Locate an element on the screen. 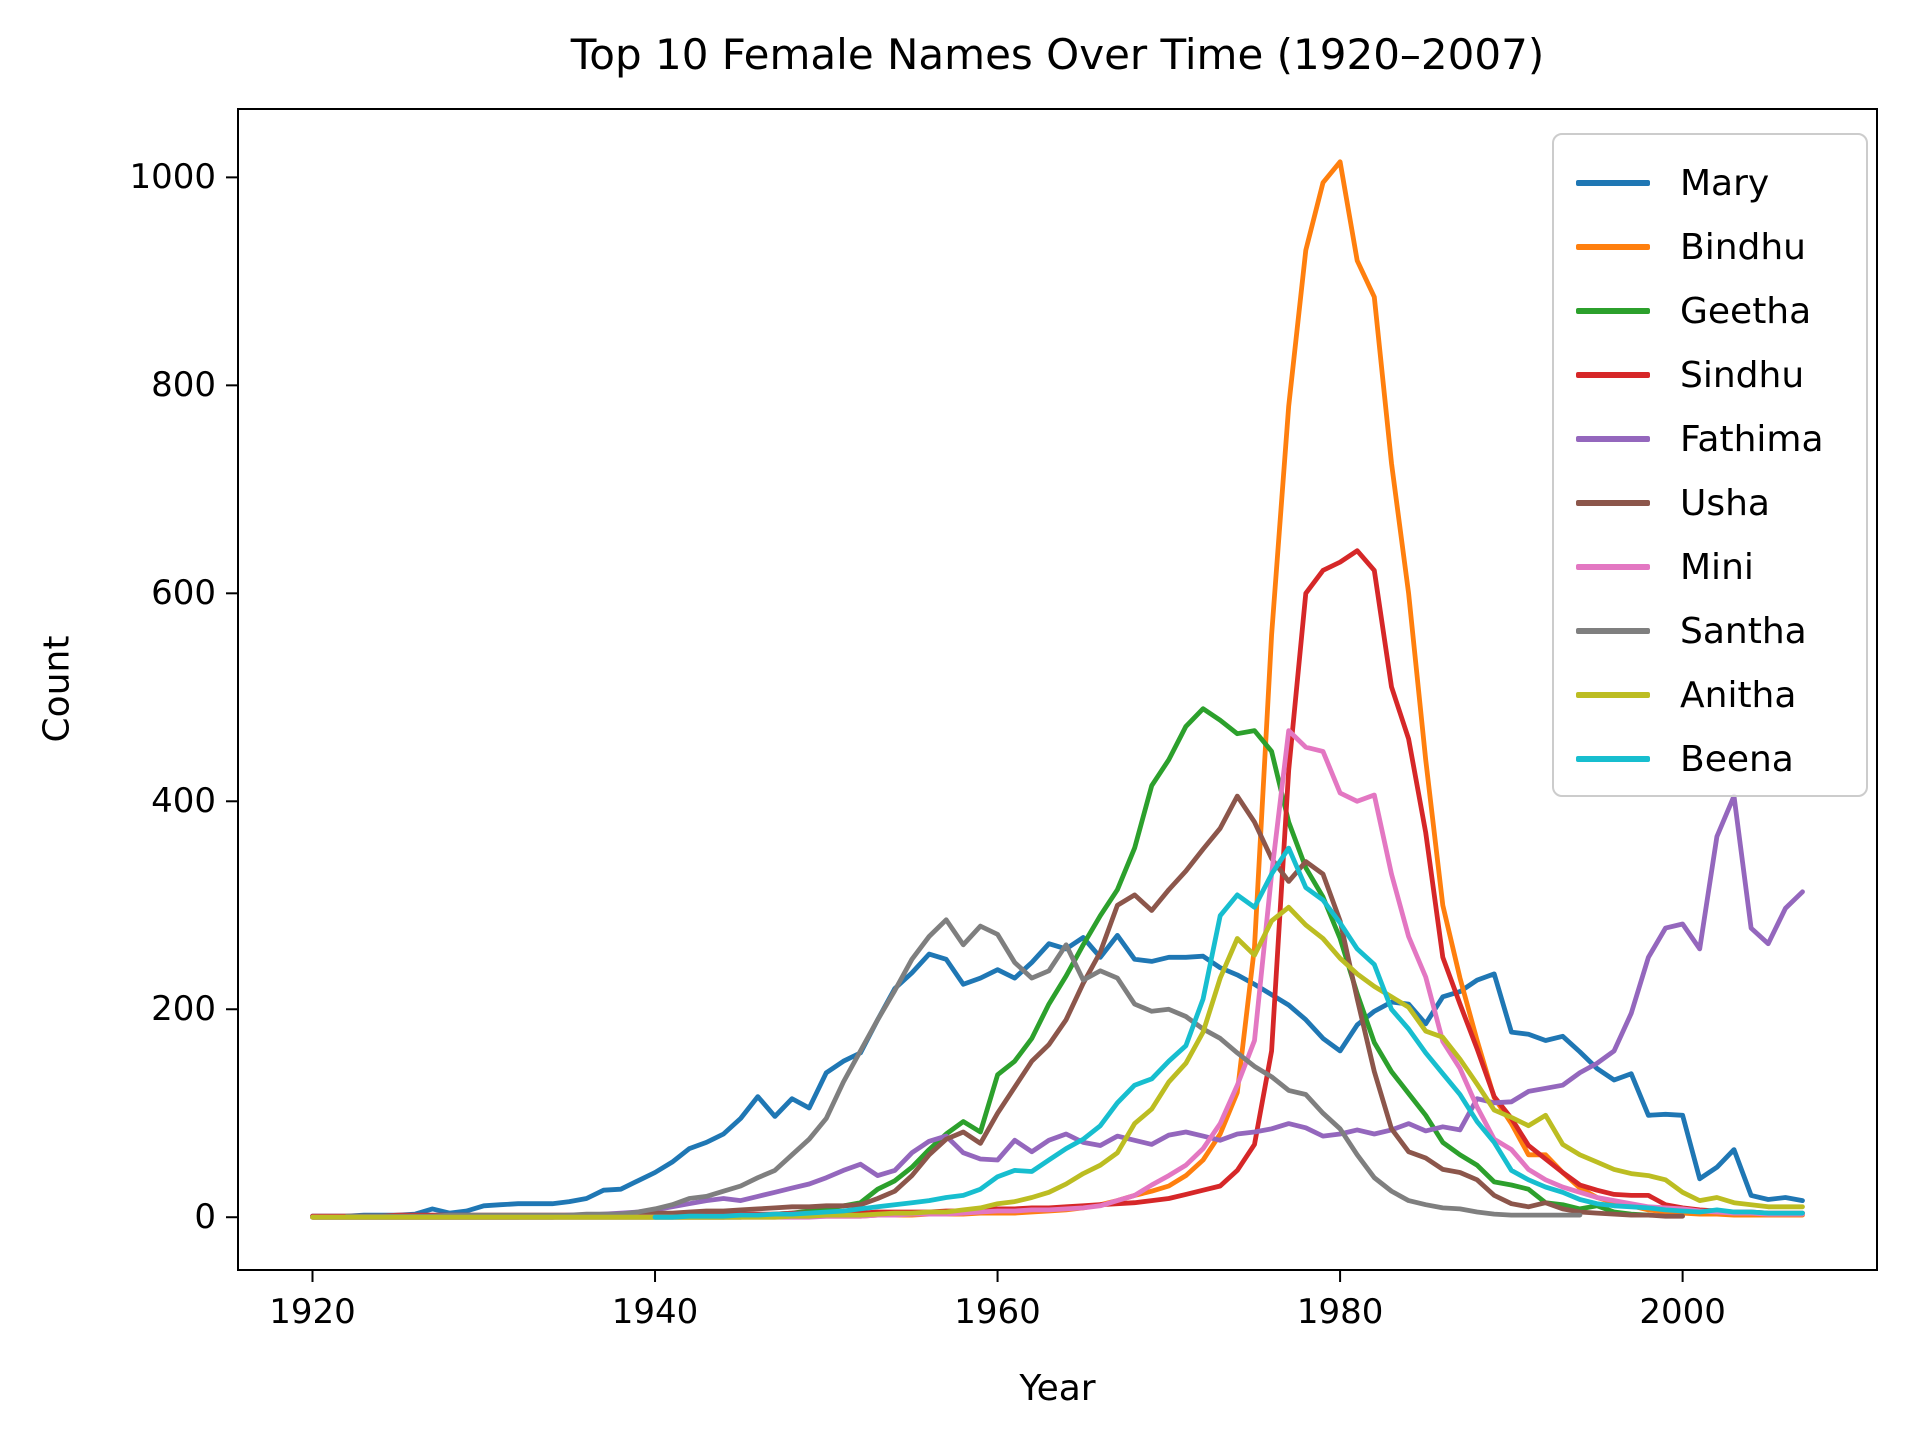 Image resolution: width=1920 pixels, height=1440 pixels. legend-entry-geetha: Geetha is located at coordinates (1721, 311).